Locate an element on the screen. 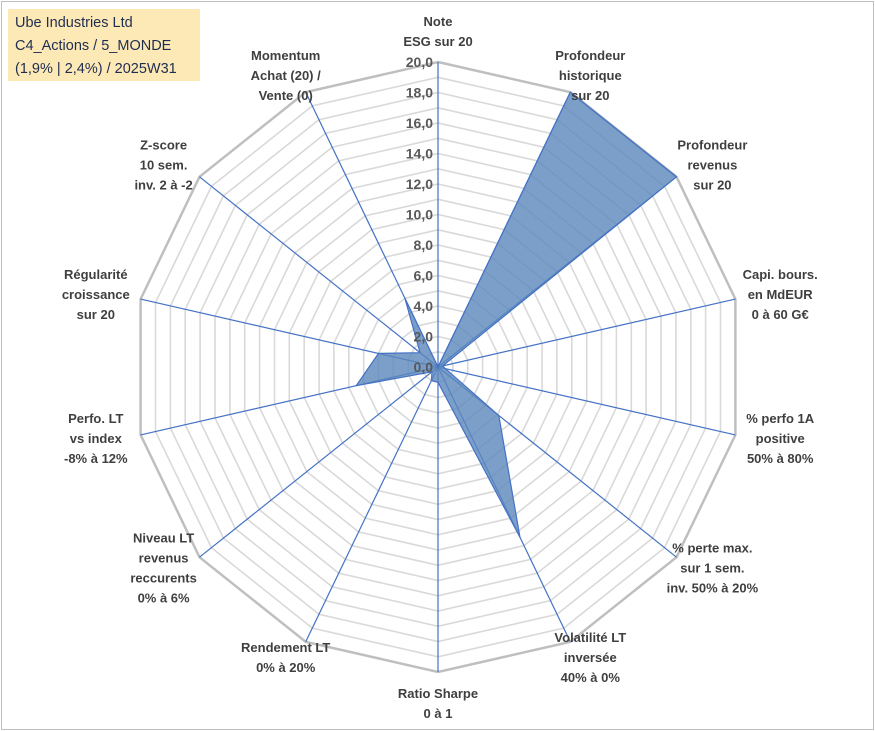  axis-label: Profondeur historique sur 20 is located at coordinates (590, 75).